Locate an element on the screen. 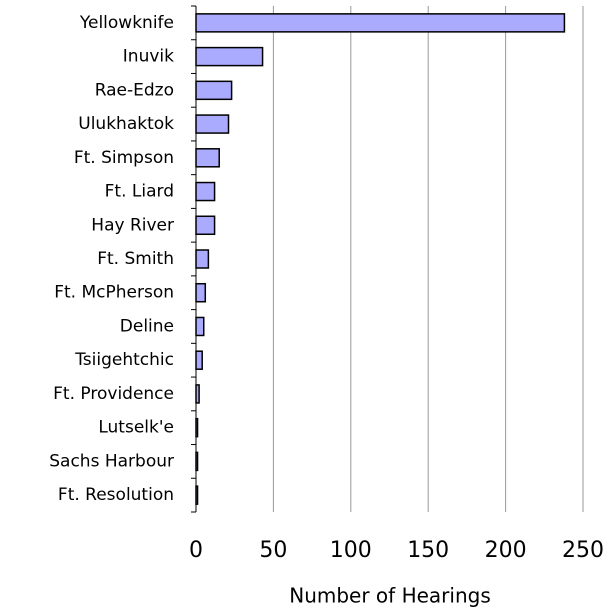  y-tick-label: Tsiigehtchic is located at coordinates (124, 360).